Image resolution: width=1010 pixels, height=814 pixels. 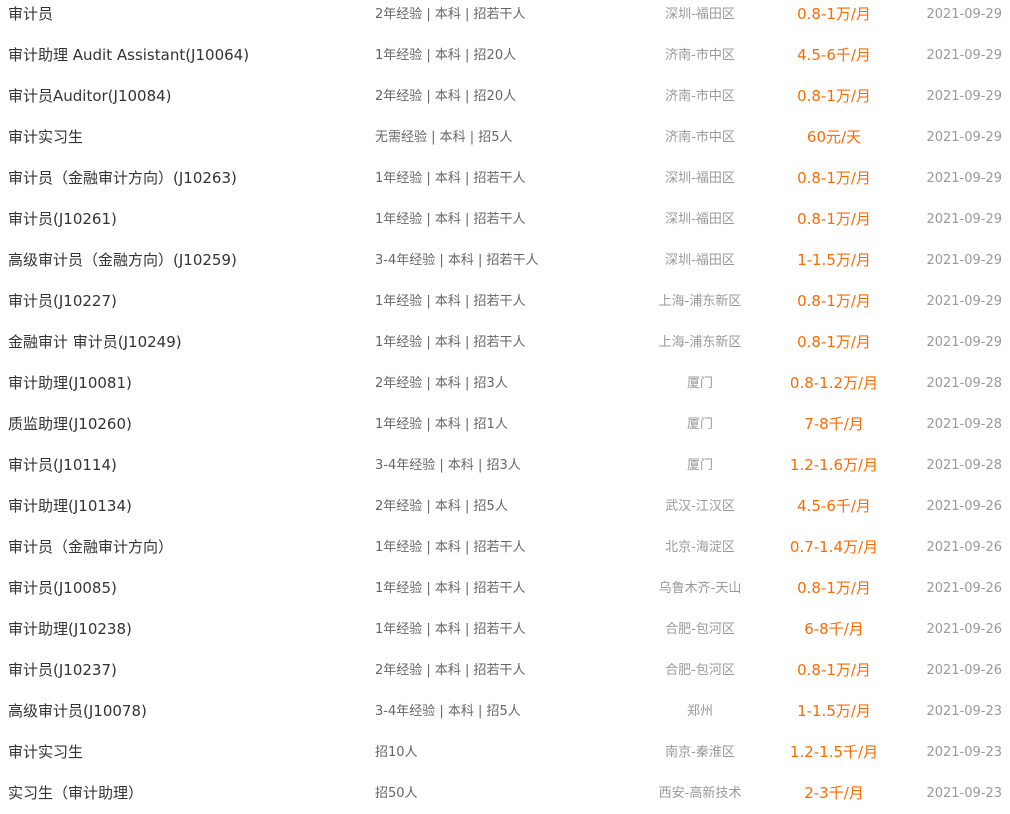 I want to click on job-requirements: 2年经验 | 本科 | 招5人, so click(x=441, y=506).